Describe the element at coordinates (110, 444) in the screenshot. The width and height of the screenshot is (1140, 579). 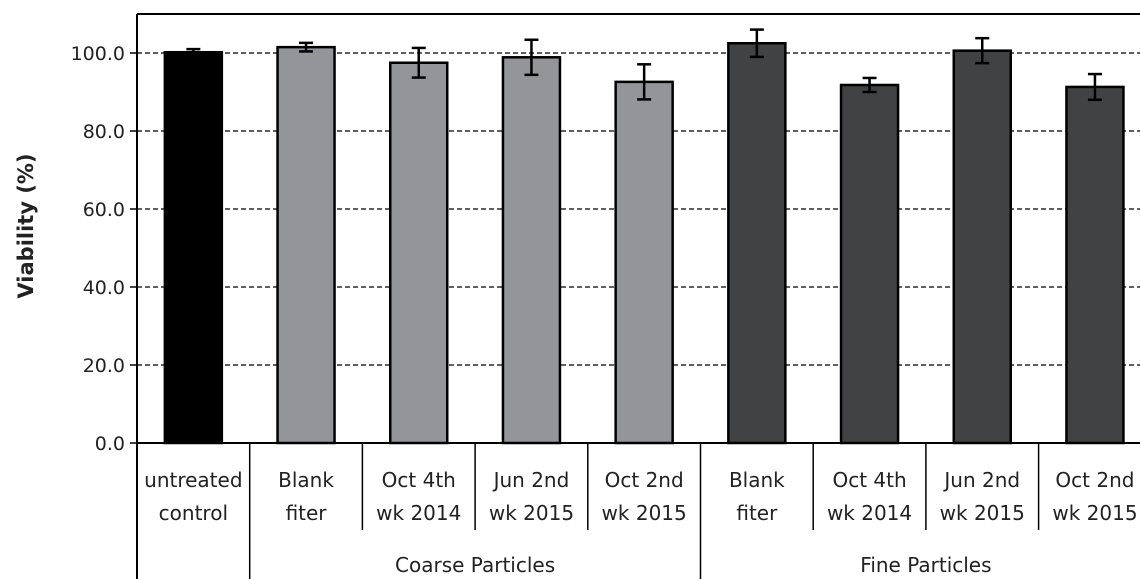
I see `y-tick-label: 0.0` at that location.